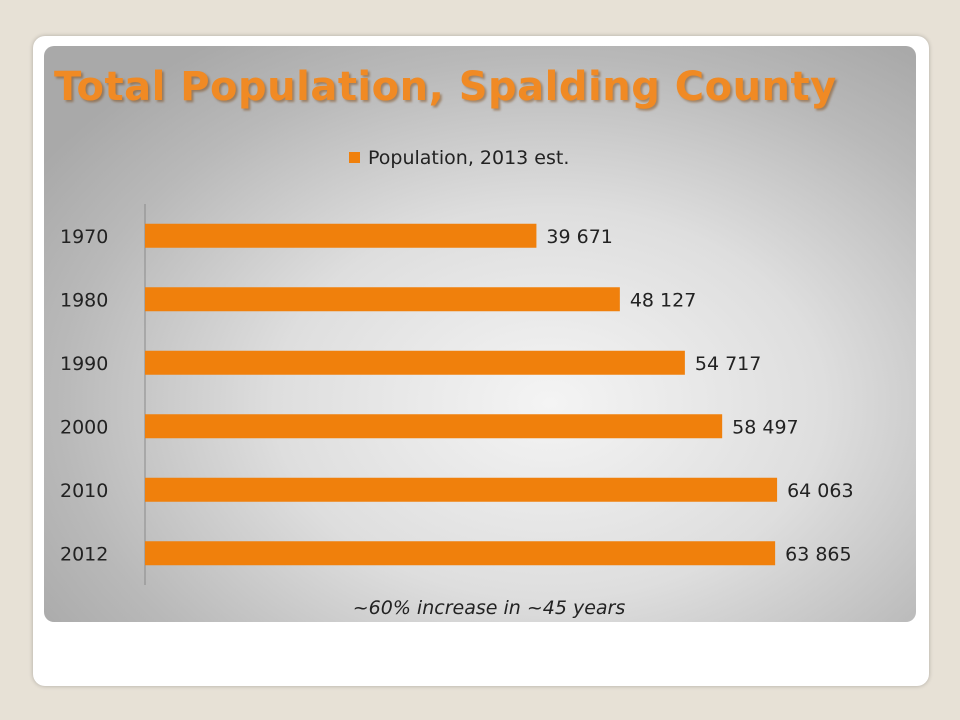 The height and width of the screenshot is (720, 960). I want to click on data-label-1990: 54 717, so click(728, 364).